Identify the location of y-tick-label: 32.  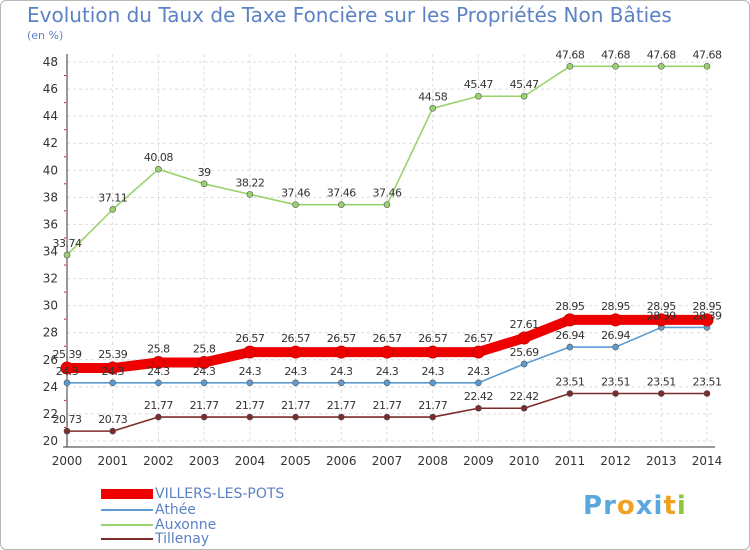
(50, 279).